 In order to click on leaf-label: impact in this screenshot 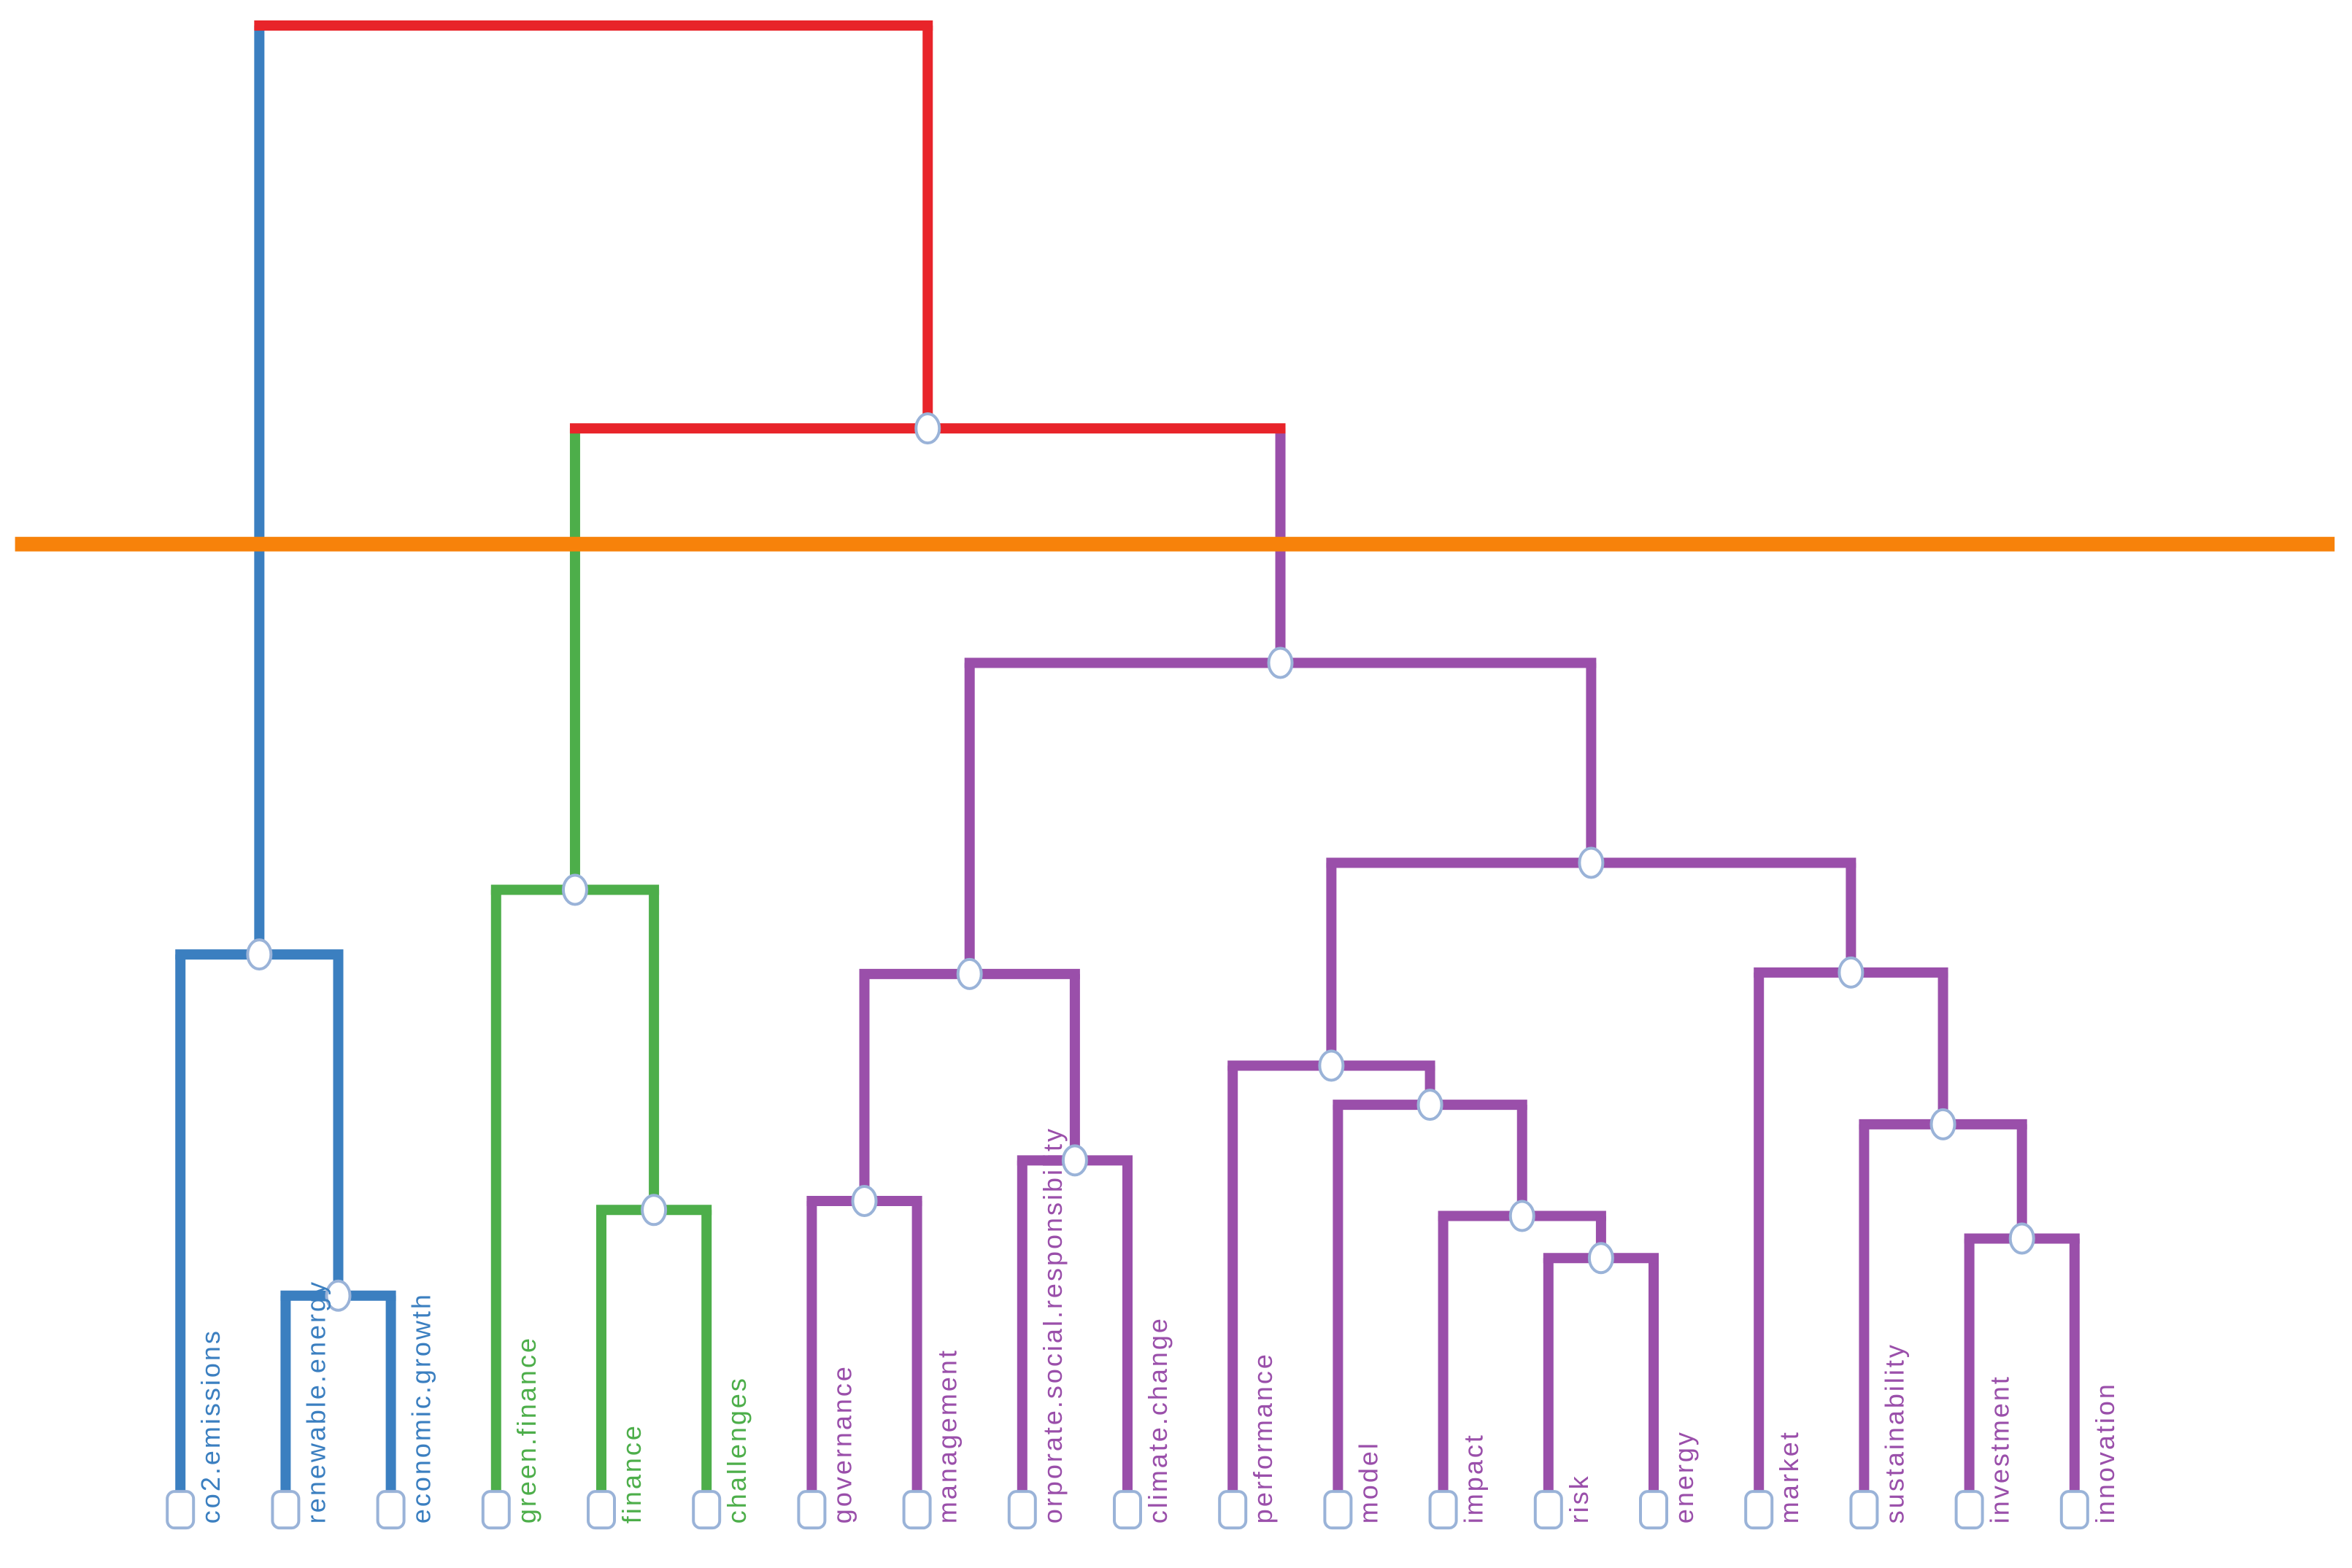, I will do `click(1474, 1478)`.